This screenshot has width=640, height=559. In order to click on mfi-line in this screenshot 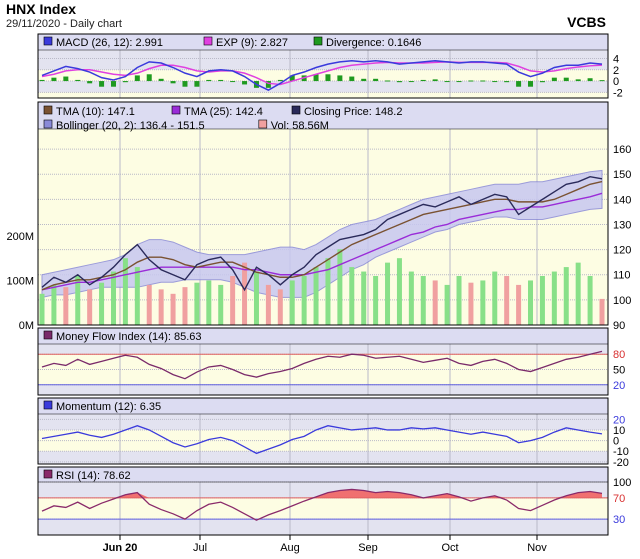, I will do `click(322, 365)`.